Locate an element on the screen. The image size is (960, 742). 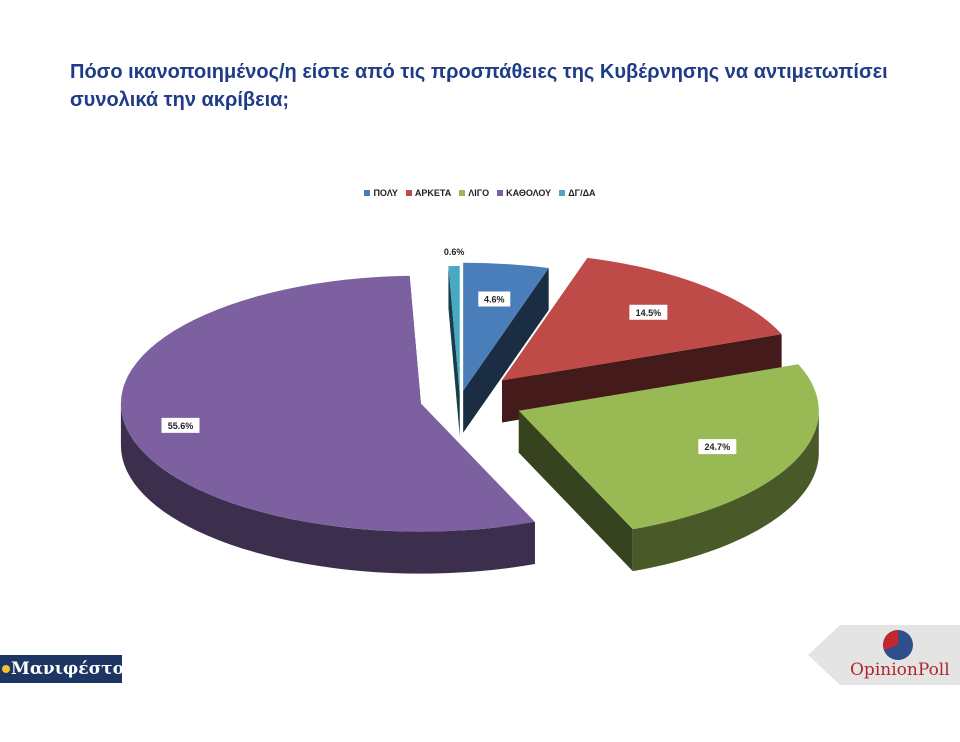
legend-item: ΛΙΓΟ is located at coordinates (474, 193).